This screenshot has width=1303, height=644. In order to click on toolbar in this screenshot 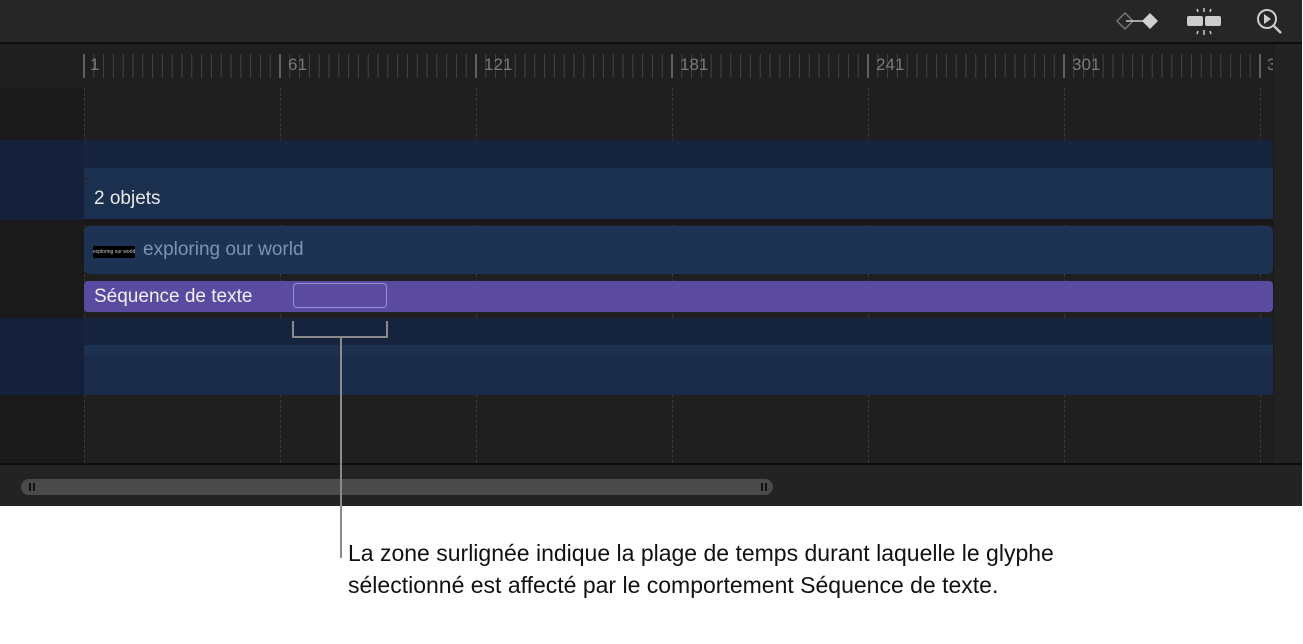, I will do `click(651, 22)`.